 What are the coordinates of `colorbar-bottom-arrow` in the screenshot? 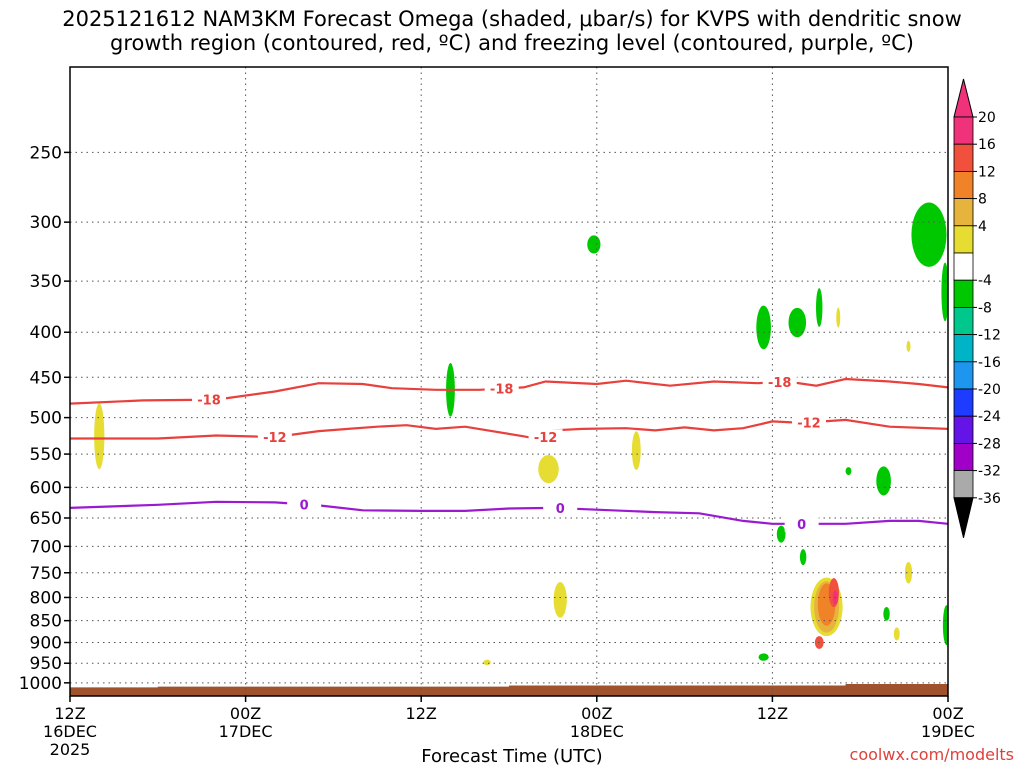 It's located at (963, 517).